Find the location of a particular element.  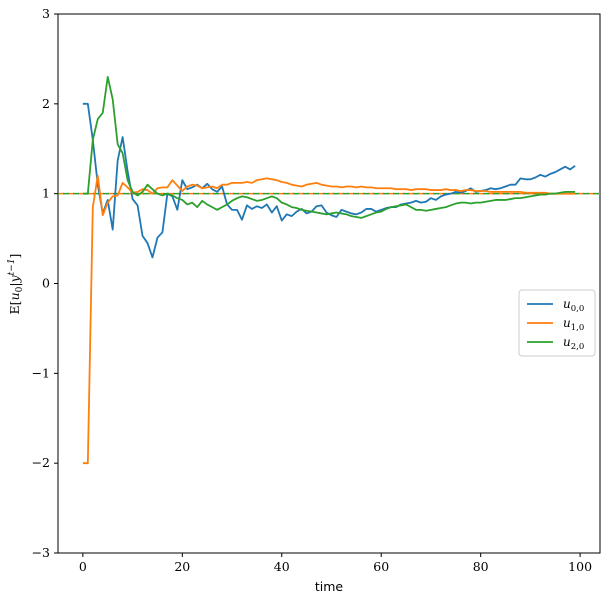

y-tick-label: −2 is located at coordinates (41, 462).